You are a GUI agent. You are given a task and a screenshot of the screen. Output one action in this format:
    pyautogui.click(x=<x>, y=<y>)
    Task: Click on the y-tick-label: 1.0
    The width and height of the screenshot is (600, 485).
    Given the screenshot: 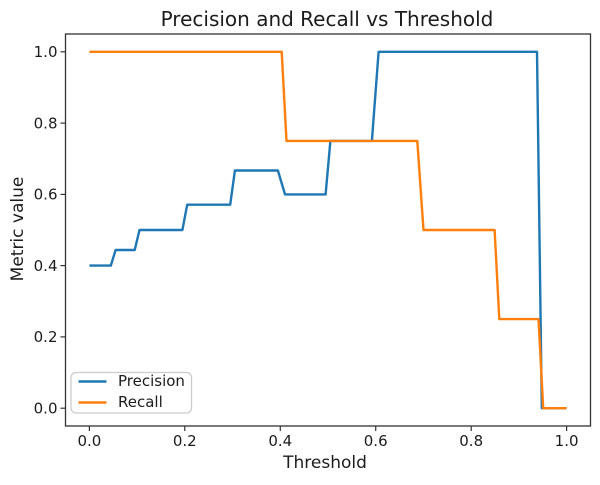 What is the action you would take?
    pyautogui.click(x=46, y=52)
    